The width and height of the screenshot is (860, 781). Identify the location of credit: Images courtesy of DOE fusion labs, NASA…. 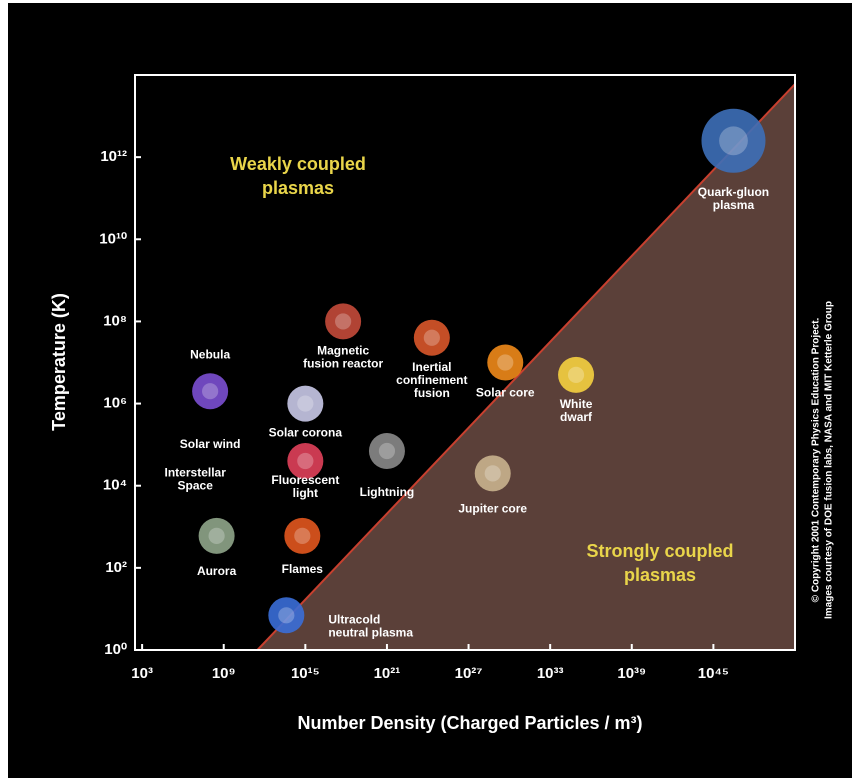
(829, 460).